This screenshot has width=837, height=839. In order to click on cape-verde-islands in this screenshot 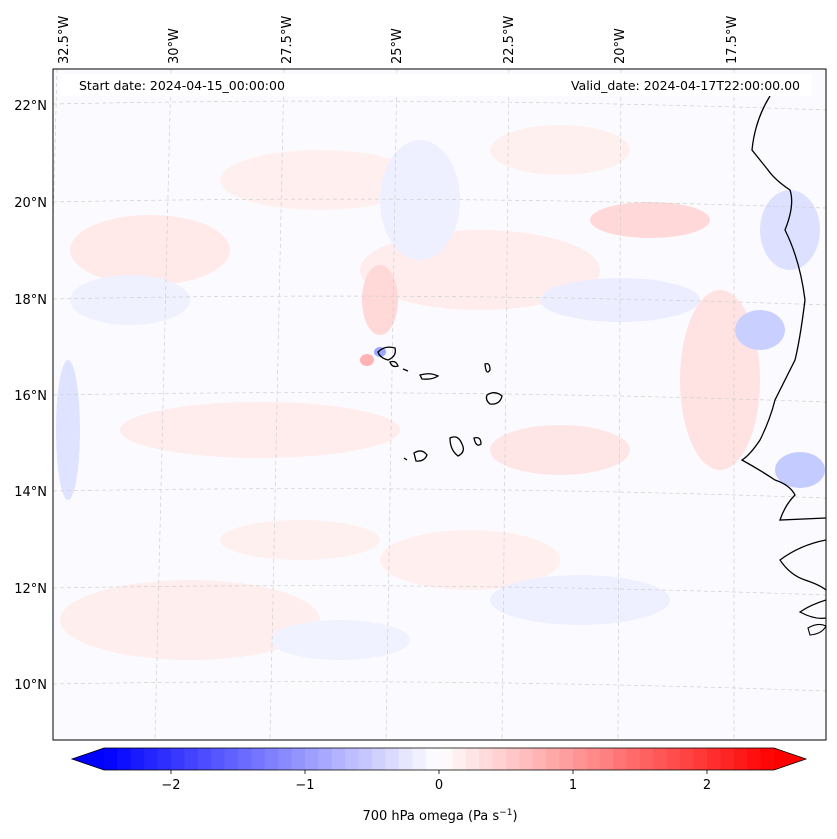, I will do `click(440, 404)`.